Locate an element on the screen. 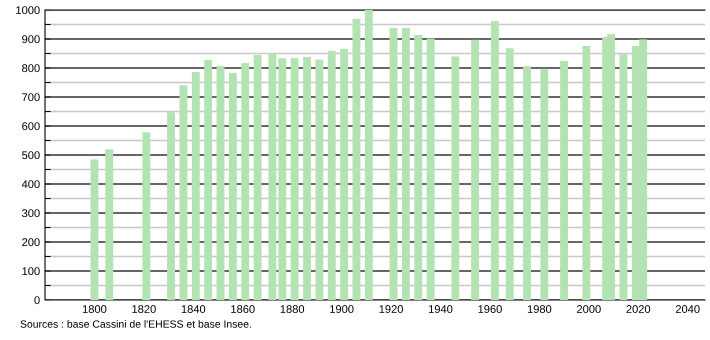 The width and height of the screenshot is (710, 340). y-tick-label: 200 is located at coordinates (31, 242).